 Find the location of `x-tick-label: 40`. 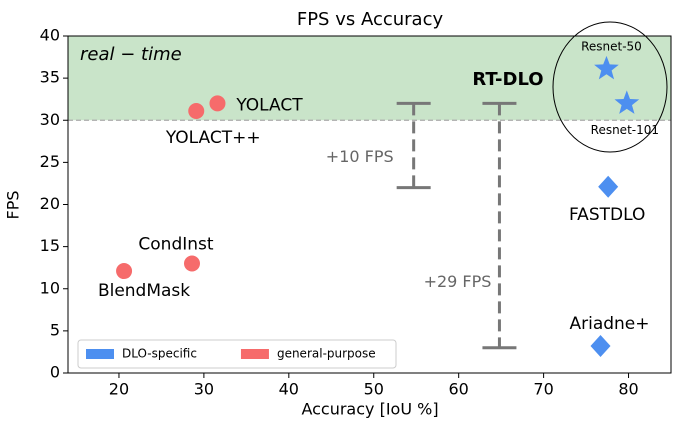

x-tick-label: 40 is located at coordinates (289, 389).